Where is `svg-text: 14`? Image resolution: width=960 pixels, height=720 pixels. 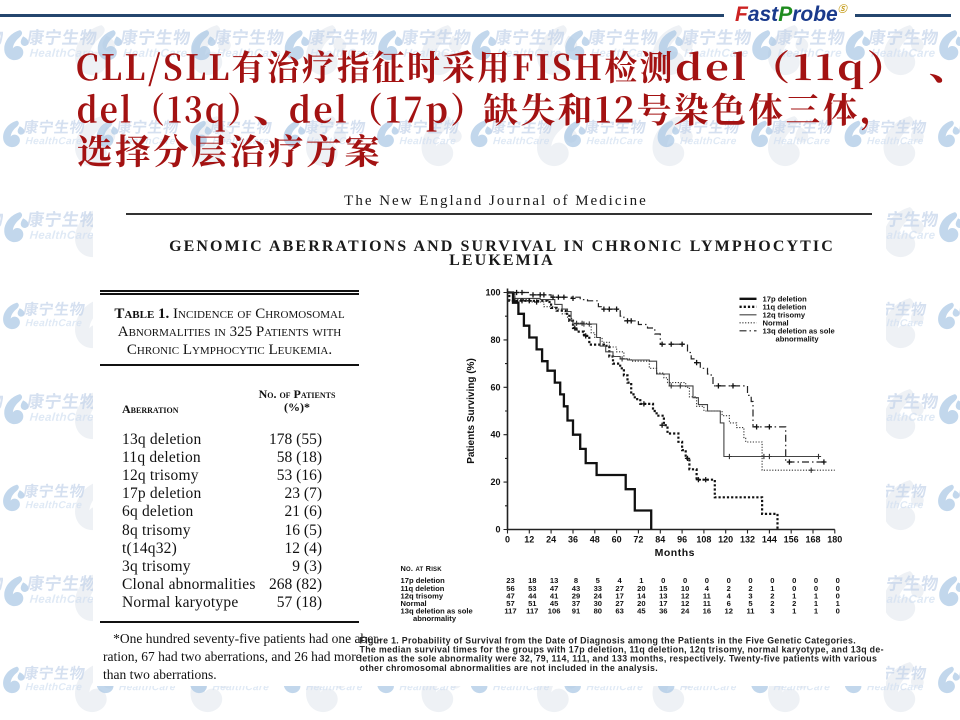 svg-text: 14 is located at coordinates (641, 595).